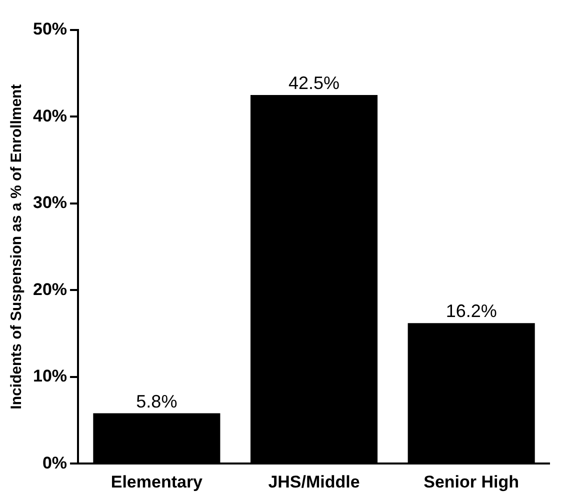  What do you see at coordinates (17, 247) in the screenshot?
I see `y-axis-title: Incidents of Suspension as a % of Enrollment` at bounding box center [17, 247].